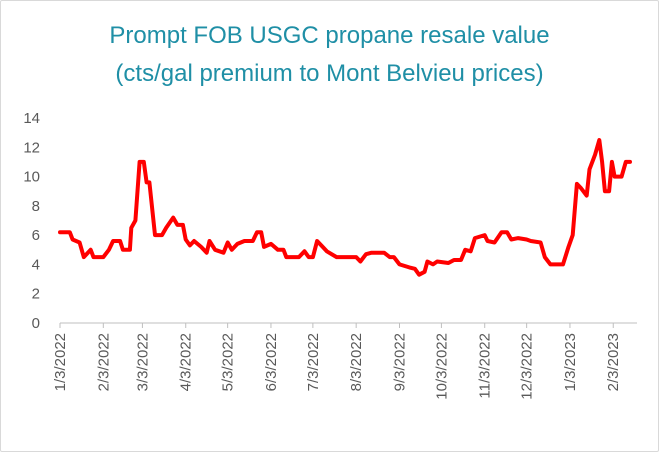 The image size is (659, 452). Describe the element at coordinates (356, 362) in the screenshot. I see `x-tick-label: 8/3/2022` at that location.